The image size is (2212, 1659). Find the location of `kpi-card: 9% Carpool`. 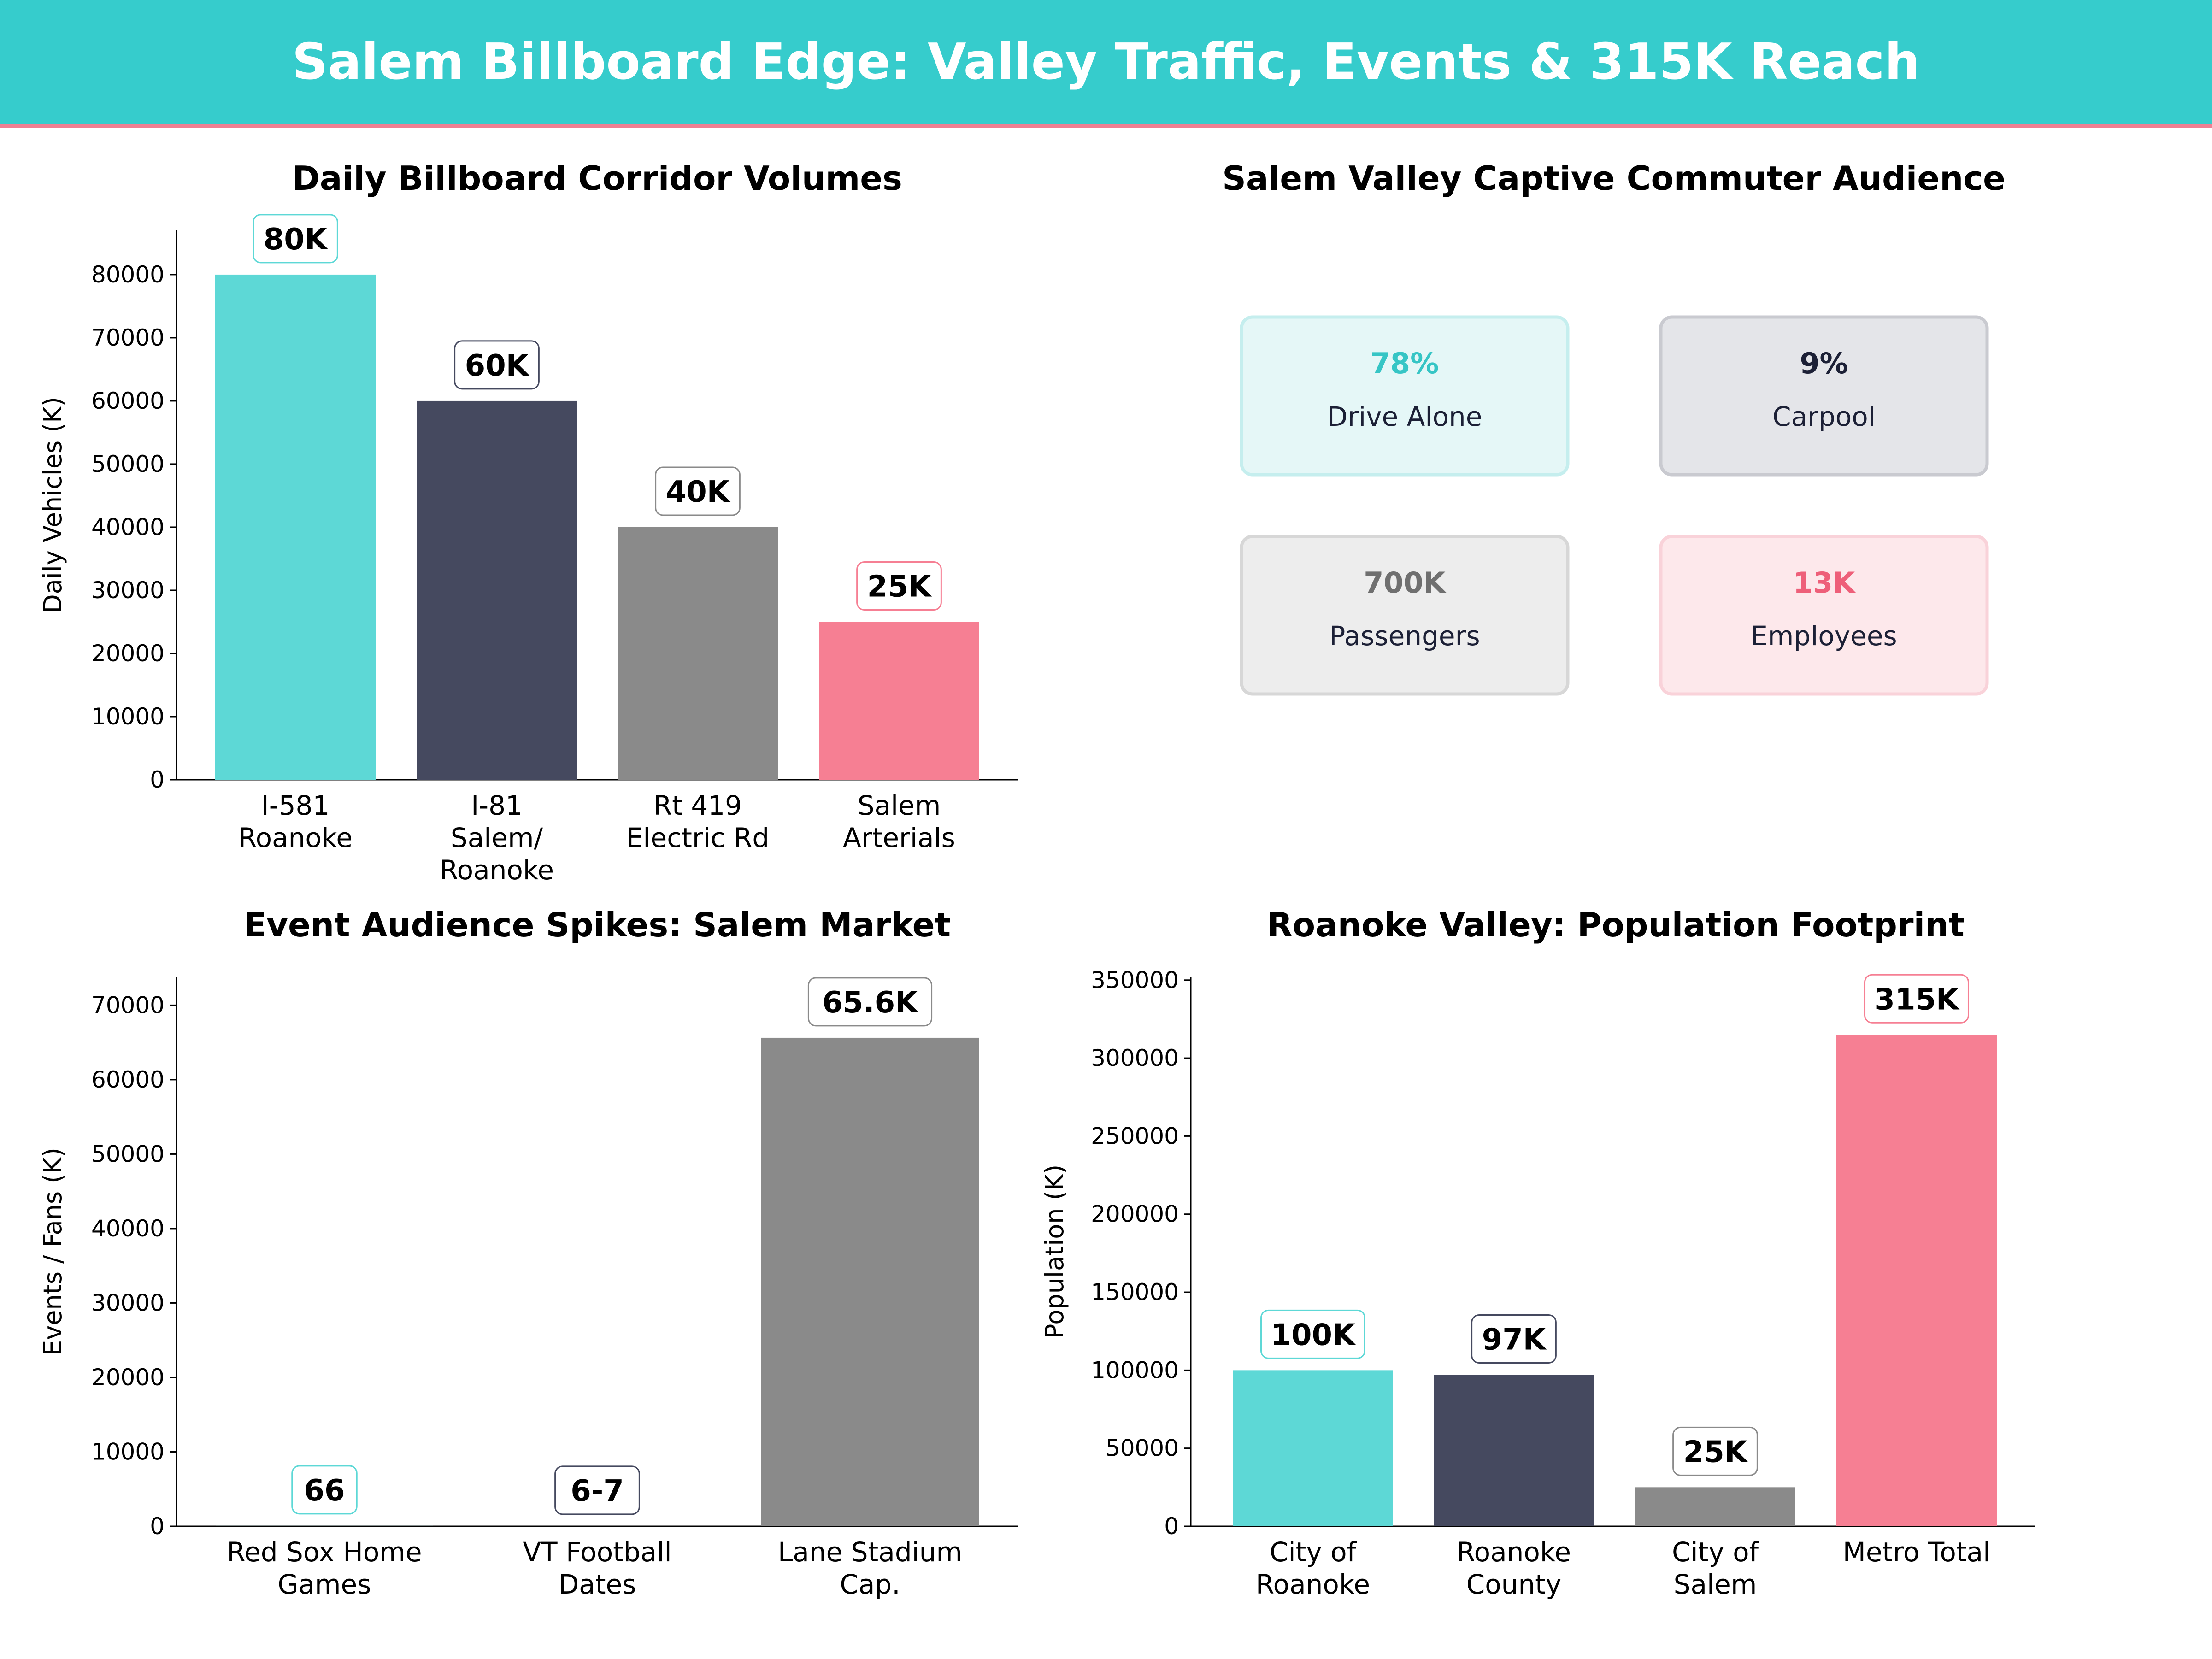

kpi-card: 9% Carpool is located at coordinates (1824, 396).